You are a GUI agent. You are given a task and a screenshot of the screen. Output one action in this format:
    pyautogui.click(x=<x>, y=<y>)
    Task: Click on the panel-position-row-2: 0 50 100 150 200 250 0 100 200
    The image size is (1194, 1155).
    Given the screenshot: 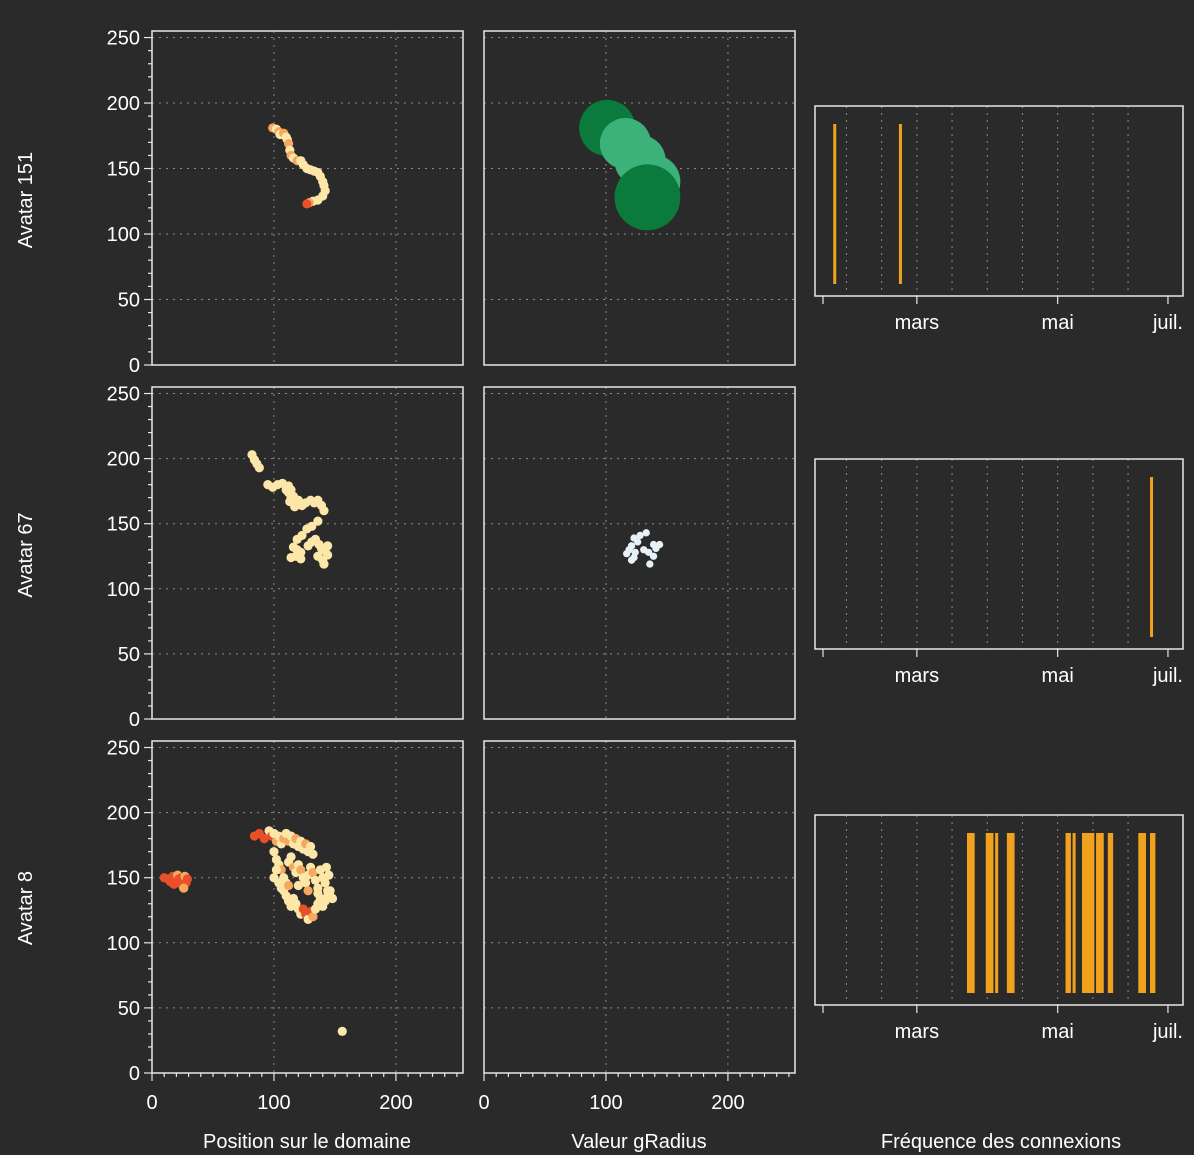 What is the action you would take?
    pyautogui.click(x=285, y=926)
    